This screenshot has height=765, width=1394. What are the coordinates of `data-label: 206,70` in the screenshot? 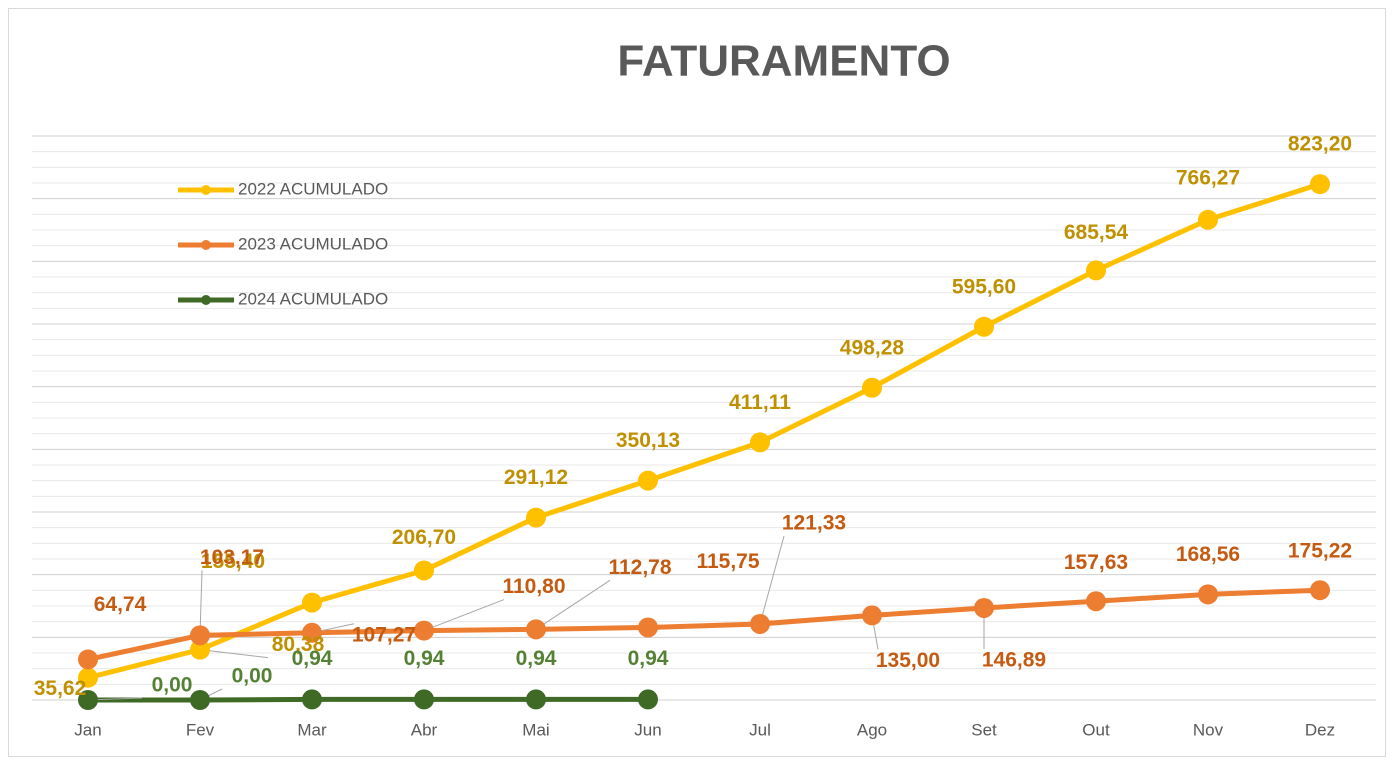 It's located at (424, 537).